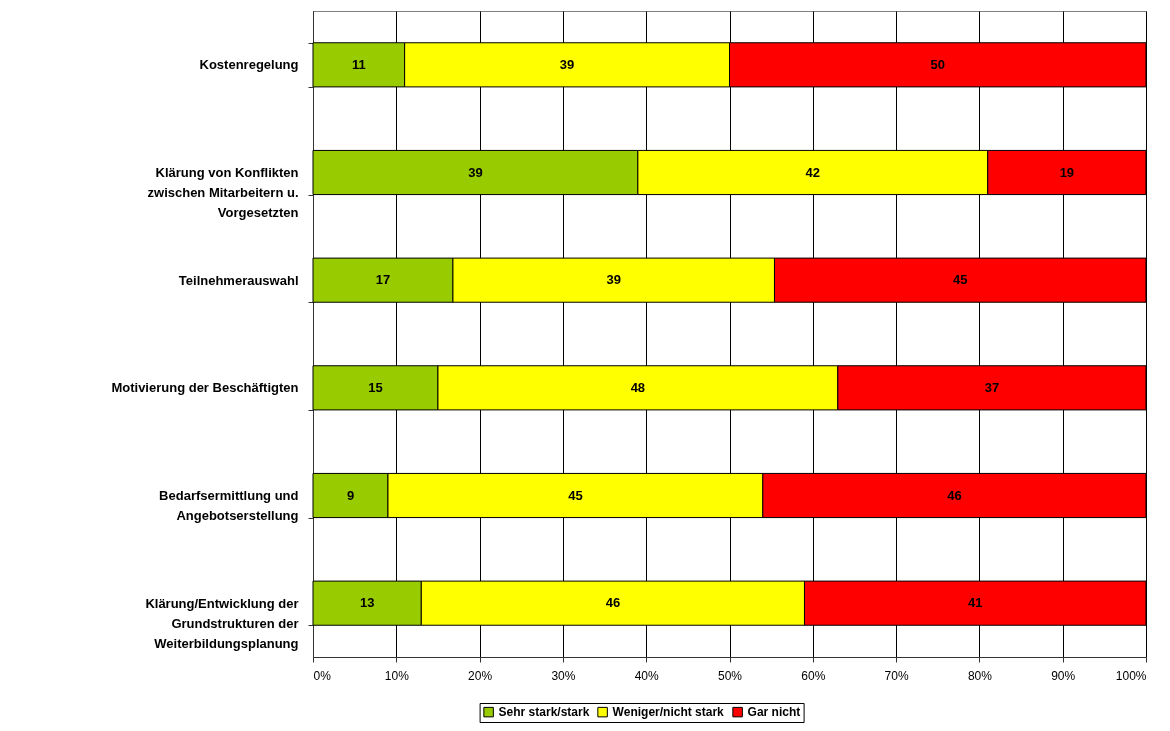 This screenshot has width=1170, height=731. I want to click on x-tick-label: 20%, so click(480, 675).